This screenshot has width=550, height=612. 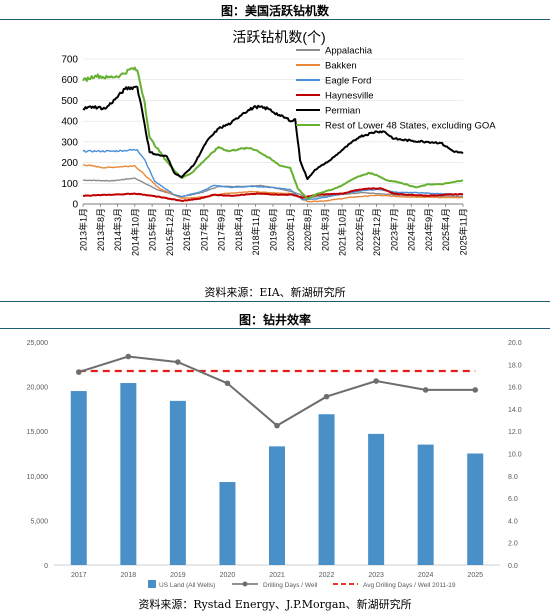 What do you see at coordinates (38, 343) in the screenshot?
I see `chart2-left-ytick-label: 25,000` at bounding box center [38, 343].